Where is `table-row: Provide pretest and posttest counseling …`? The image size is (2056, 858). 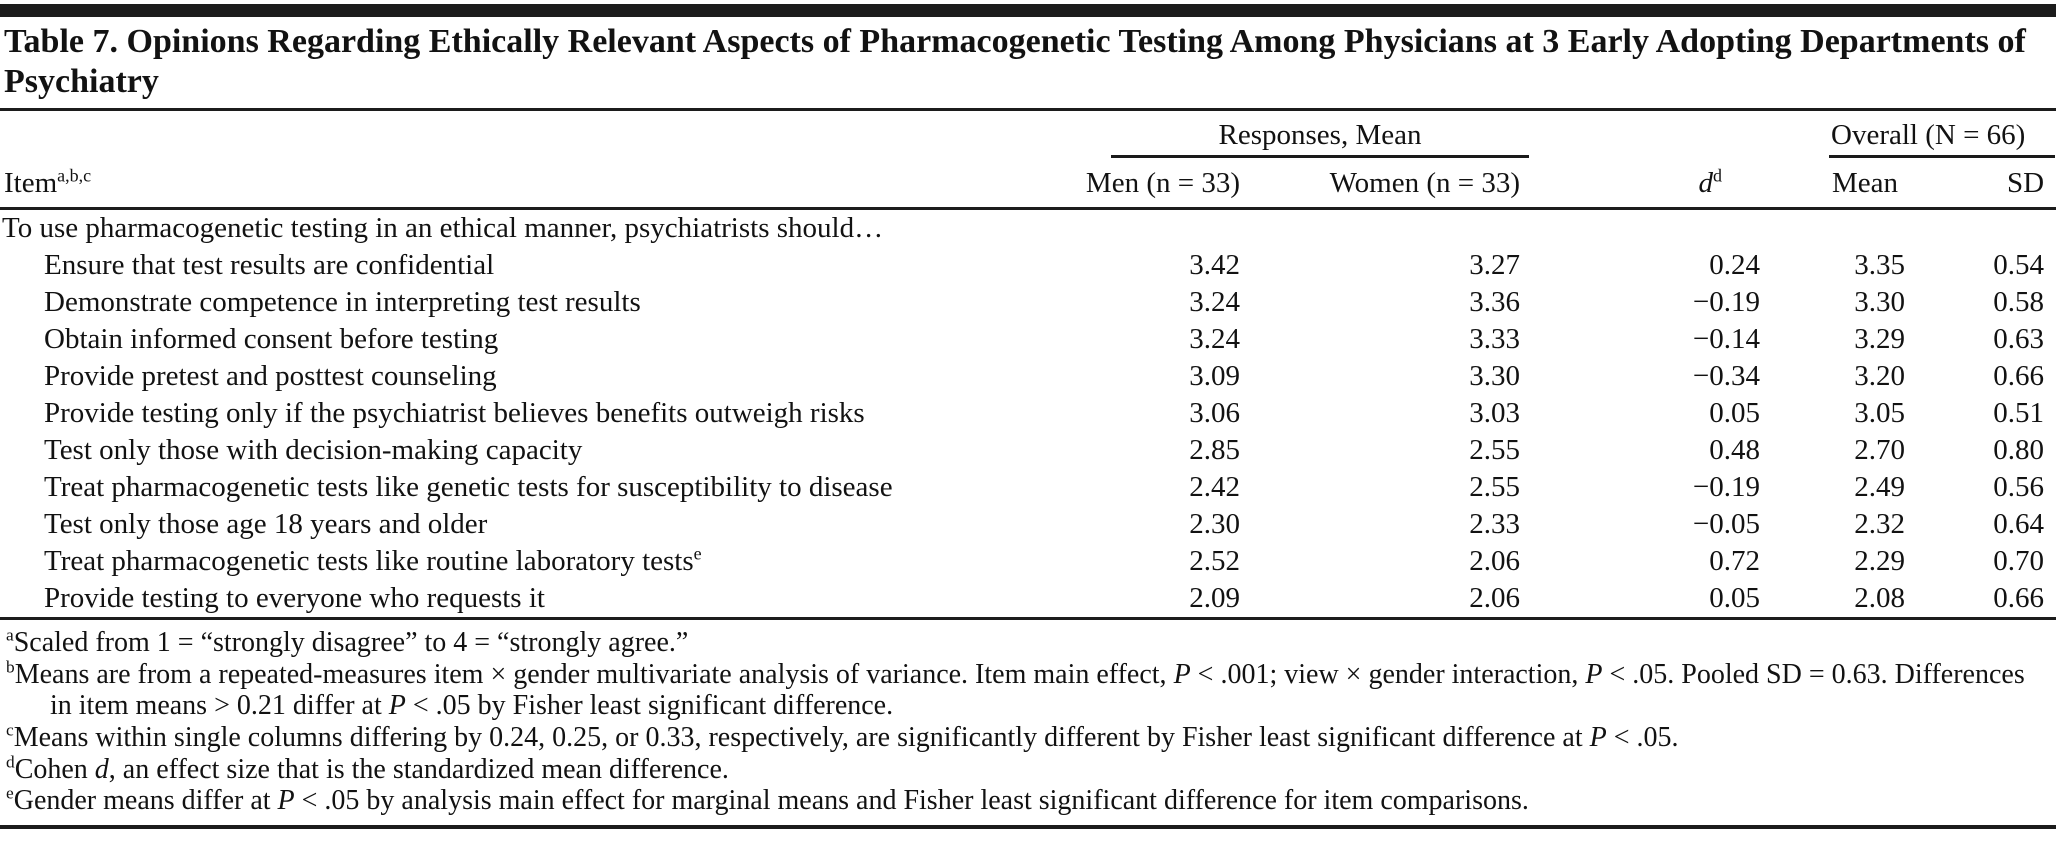 table-row: Provide pretest and posttest counseling … is located at coordinates (1028, 376).